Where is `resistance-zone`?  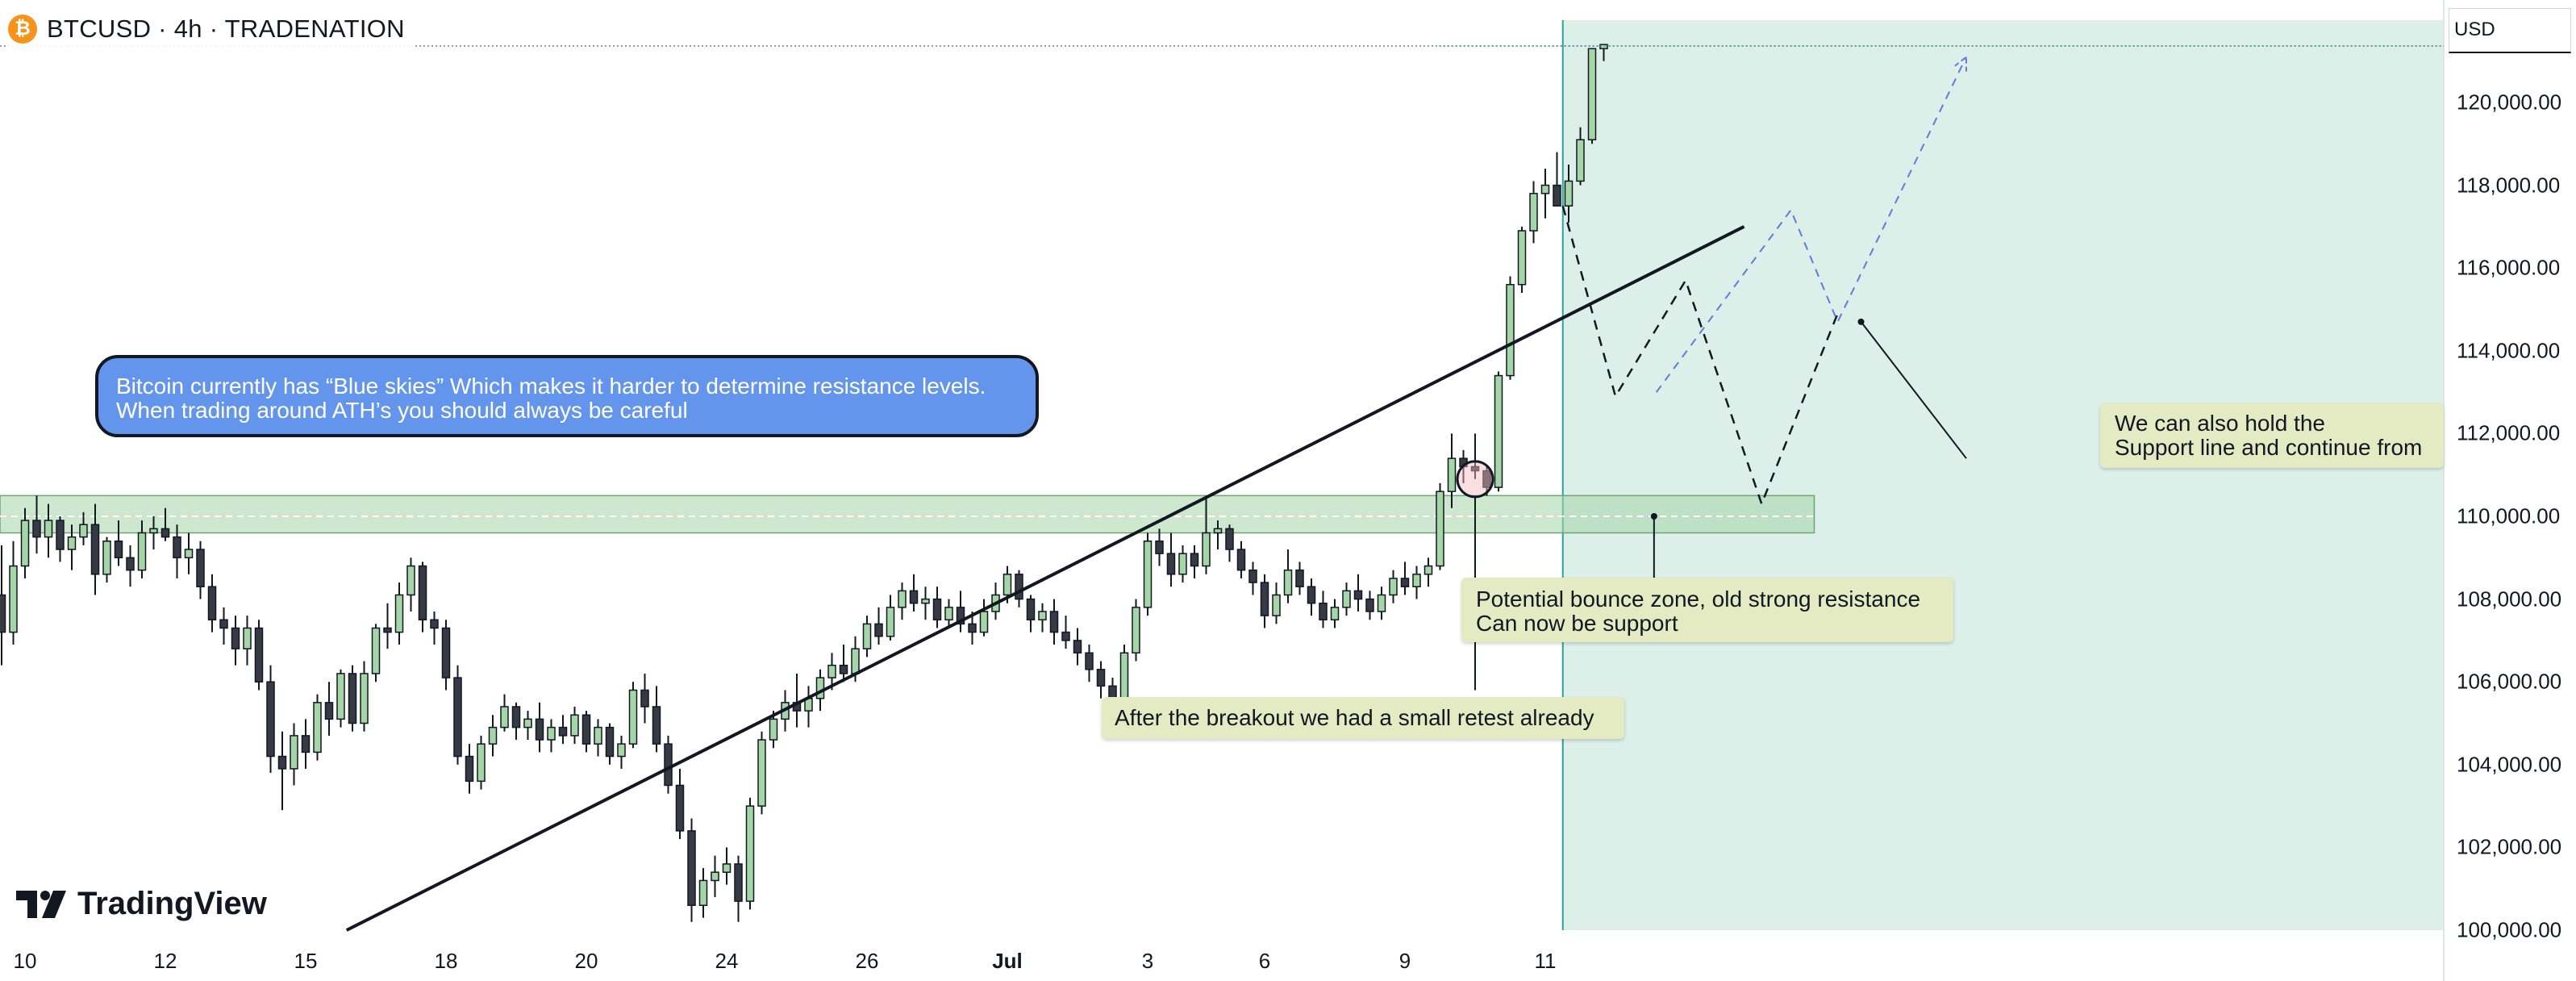
resistance-zone is located at coordinates (907, 514).